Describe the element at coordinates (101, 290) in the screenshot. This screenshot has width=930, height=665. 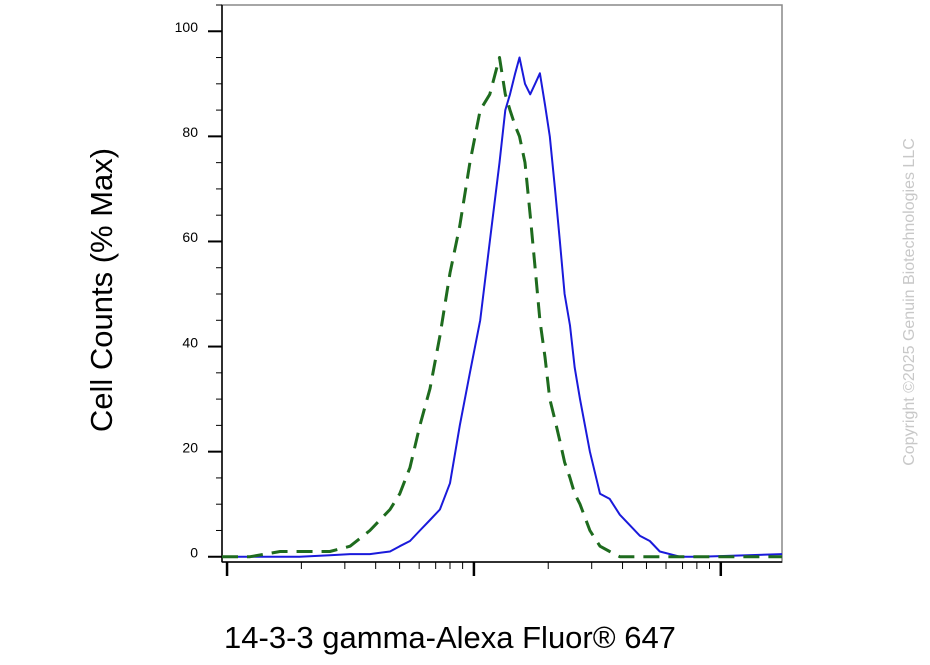
I see `y-axis-title: Cell Counts (% Max)` at that location.